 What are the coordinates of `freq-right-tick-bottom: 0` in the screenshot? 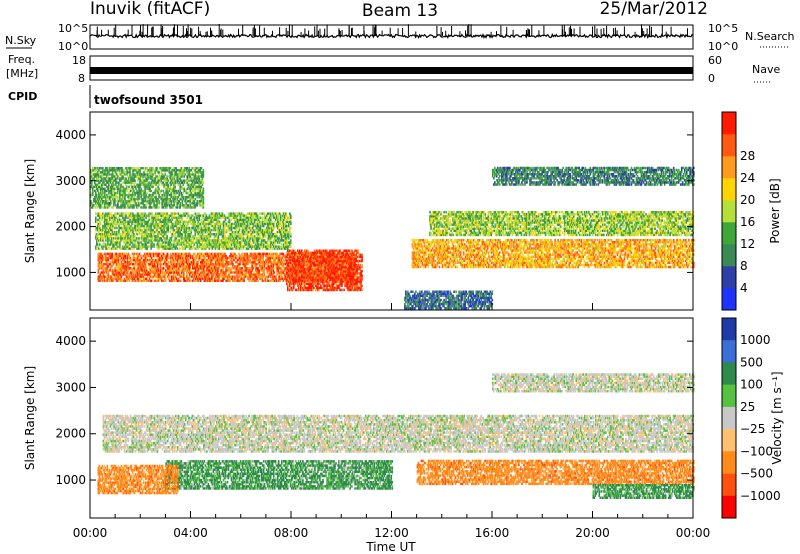 It's located at (711, 78).